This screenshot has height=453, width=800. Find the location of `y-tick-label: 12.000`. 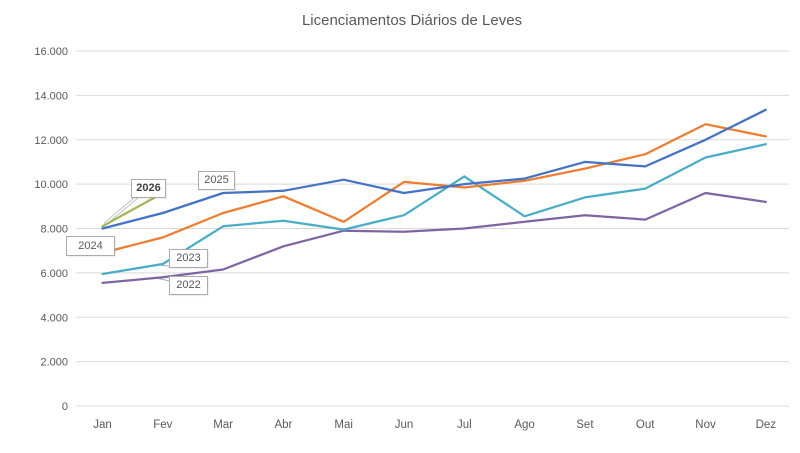

y-tick-label: 12.000 is located at coordinates (51, 141).